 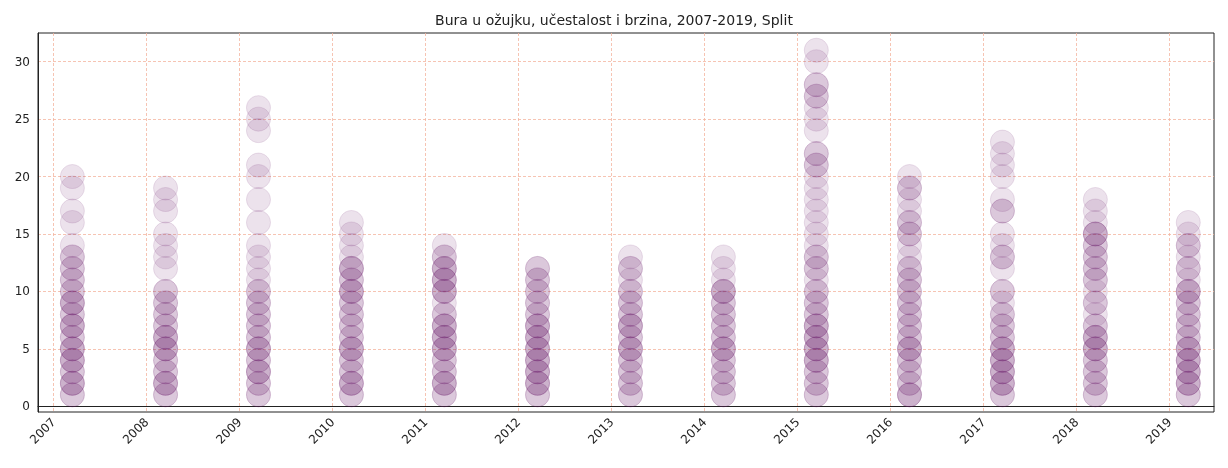 What do you see at coordinates (26, 406) in the screenshot?
I see `y-tick-label: 0` at bounding box center [26, 406].